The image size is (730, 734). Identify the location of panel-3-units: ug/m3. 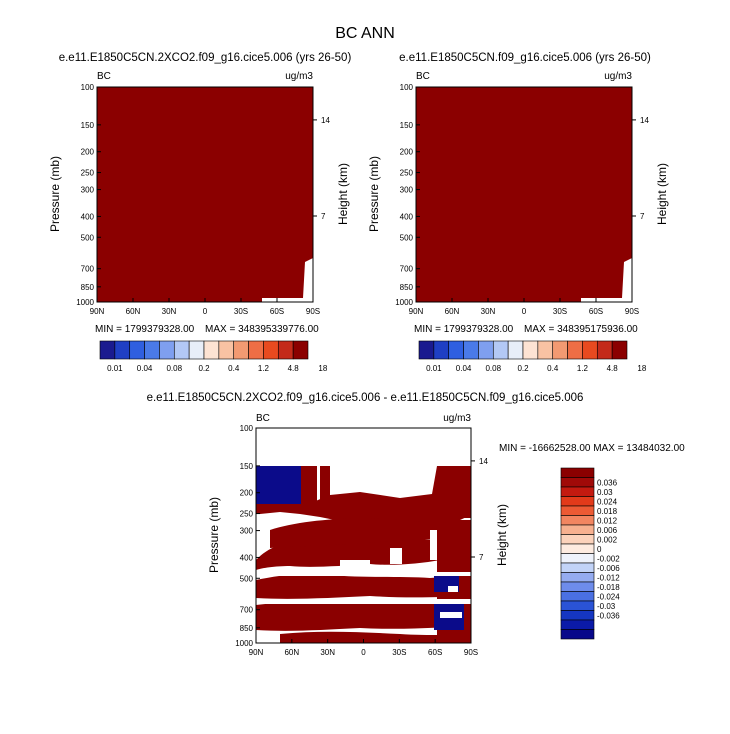
(457, 418).